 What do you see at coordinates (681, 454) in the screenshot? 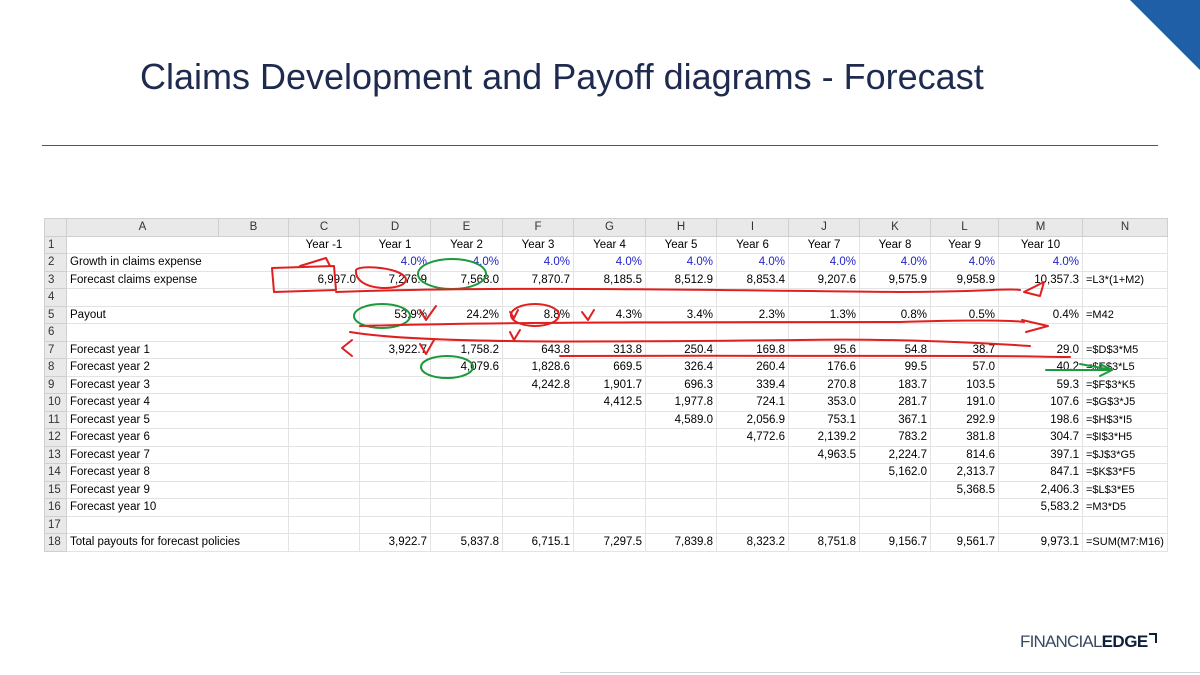
I see `cell-h13` at bounding box center [681, 454].